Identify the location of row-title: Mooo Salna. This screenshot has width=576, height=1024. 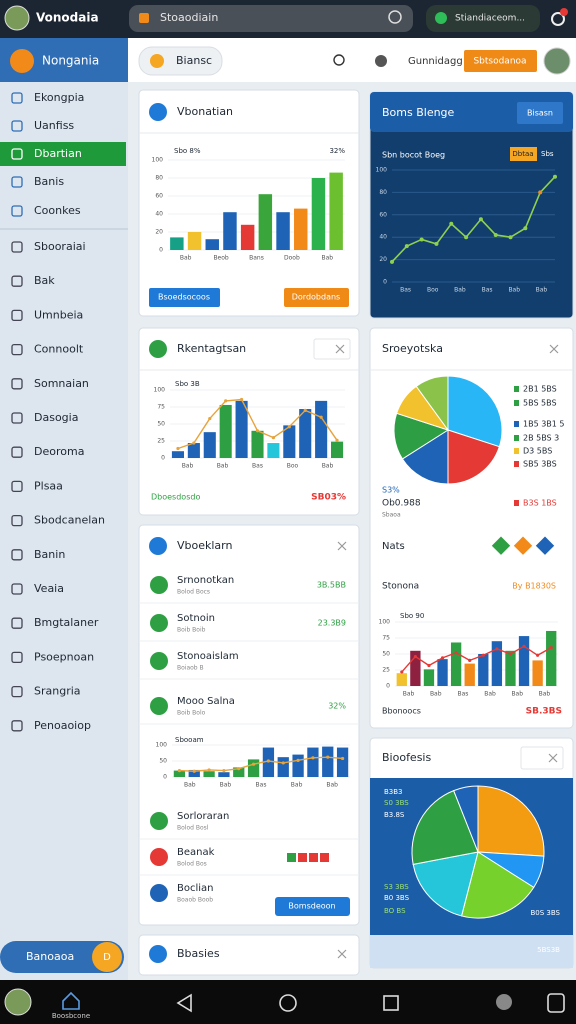
(206, 701).